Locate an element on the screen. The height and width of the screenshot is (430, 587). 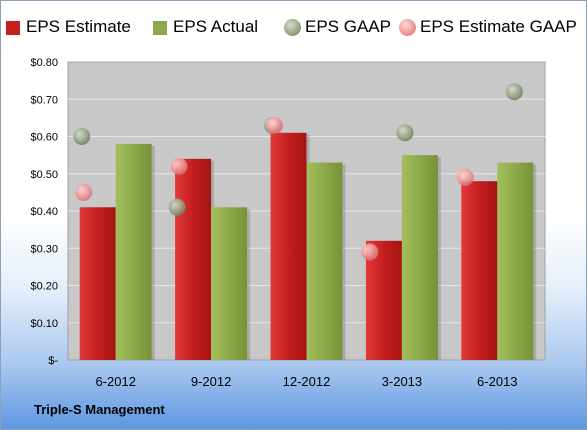
x-tick-label: 3-2013 is located at coordinates (402, 381).